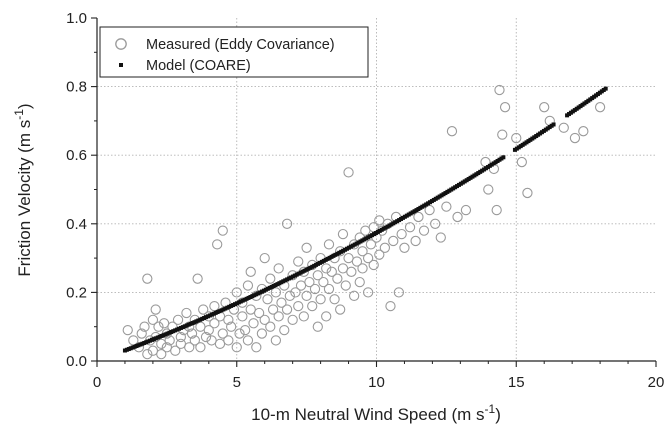 The image size is (666, 430). What do you see at coordinates (76, 361) in the screenshot?
I see `y-tick-label: 0.0` at bounding box center [76, 361].